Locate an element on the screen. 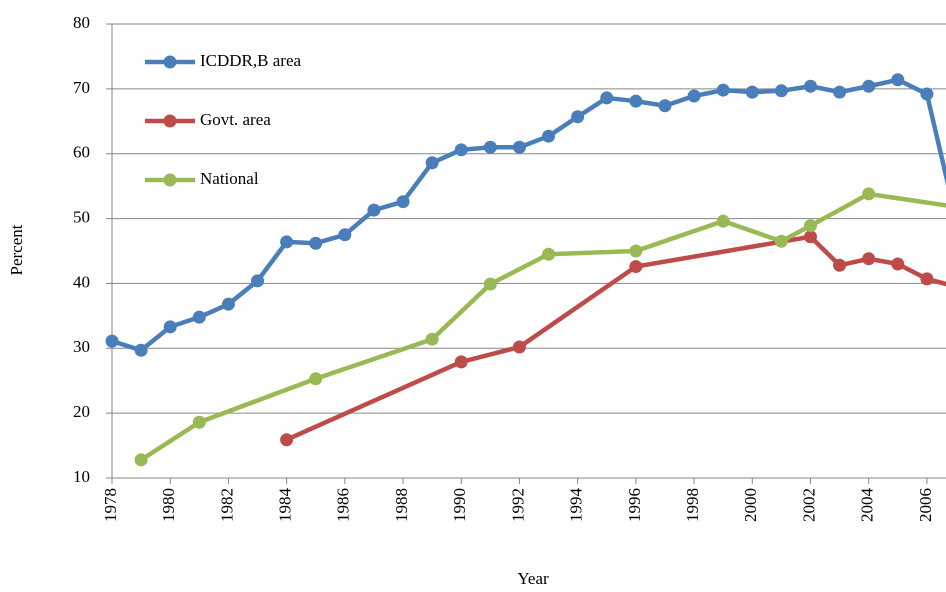 The width and height of the screenshot is (946, 592). x-tick-label: 1994 is located at coordinates (576, 505).